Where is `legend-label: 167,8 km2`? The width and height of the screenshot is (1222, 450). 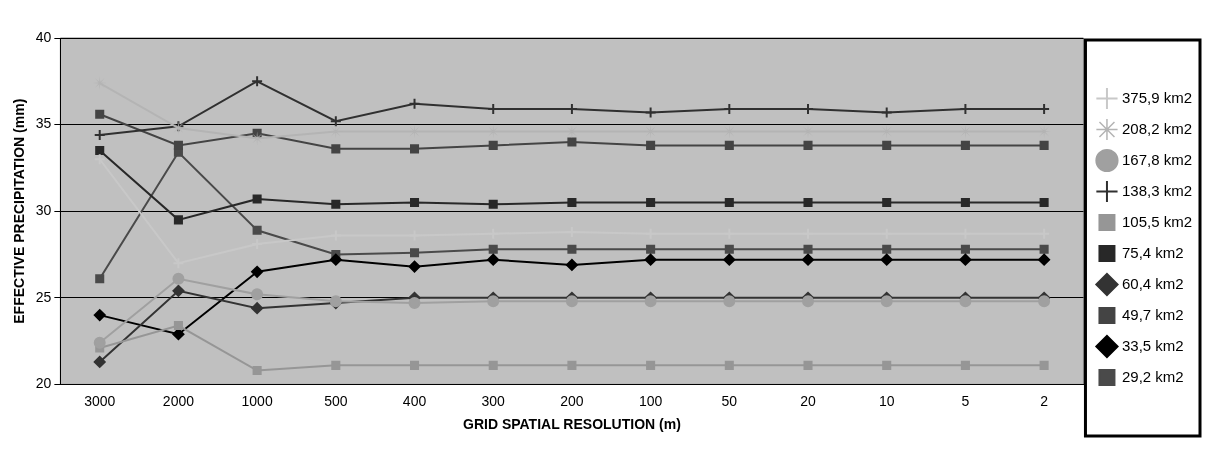 legend-label: 167,8 km2 is located at coordinates (1157, 159).